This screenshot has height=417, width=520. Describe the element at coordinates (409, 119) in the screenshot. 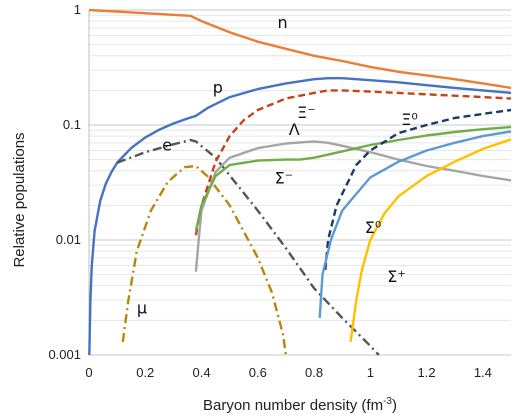

I see `series-label-Xi0: Ξ⁰` at that location.